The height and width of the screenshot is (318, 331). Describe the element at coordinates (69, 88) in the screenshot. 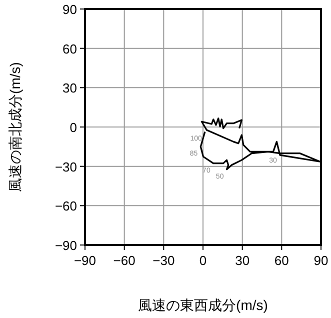

I see `y-tick-label: 30` at that location.